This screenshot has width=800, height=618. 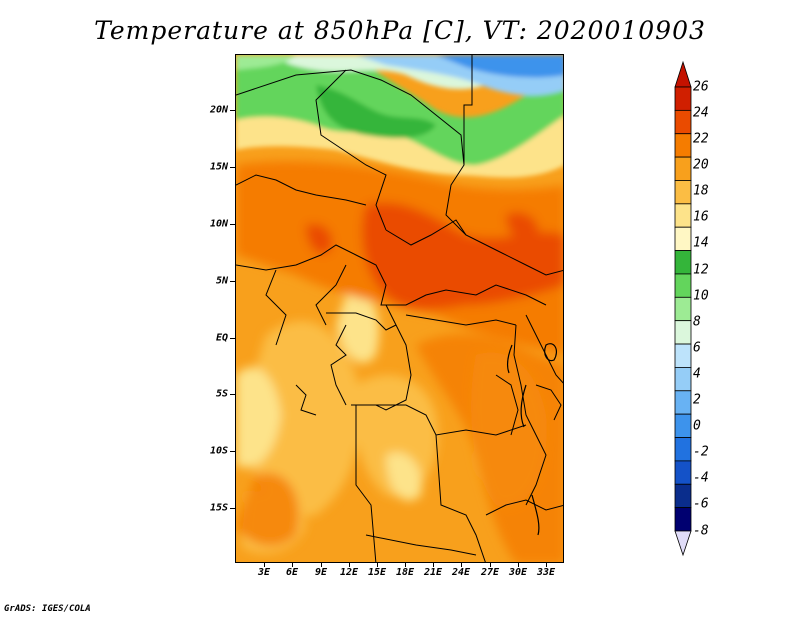 I want to click on colorbar-label: 2, so click(x=697, y=400).